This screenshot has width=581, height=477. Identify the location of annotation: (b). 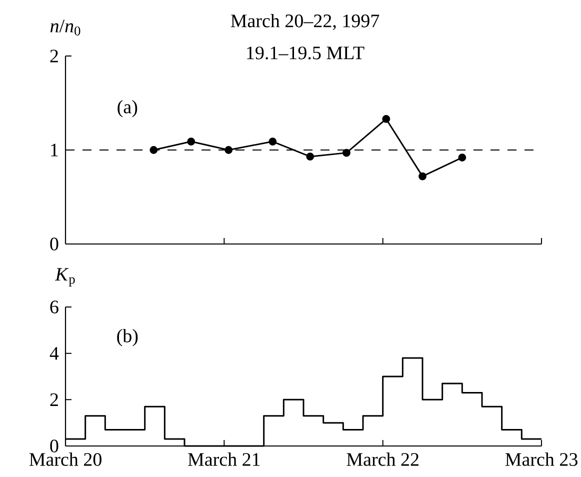
(127, 337).